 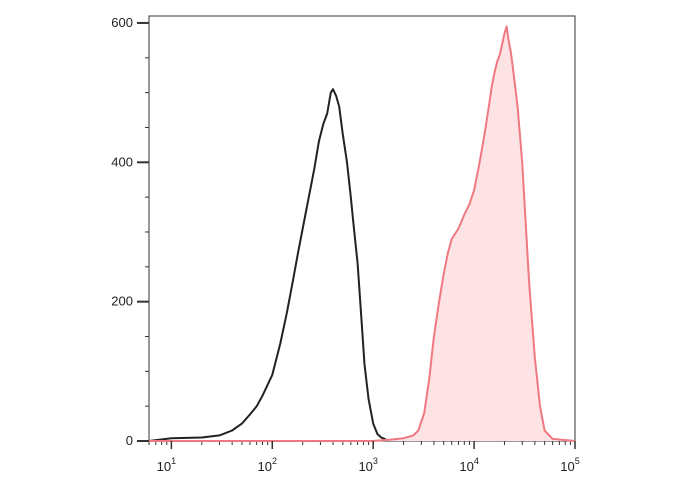 What do you see at coordinates (569, 465) in the screenshot?
I see `x-tick-label-4: 10⁵` at bounding box center [569, 465].